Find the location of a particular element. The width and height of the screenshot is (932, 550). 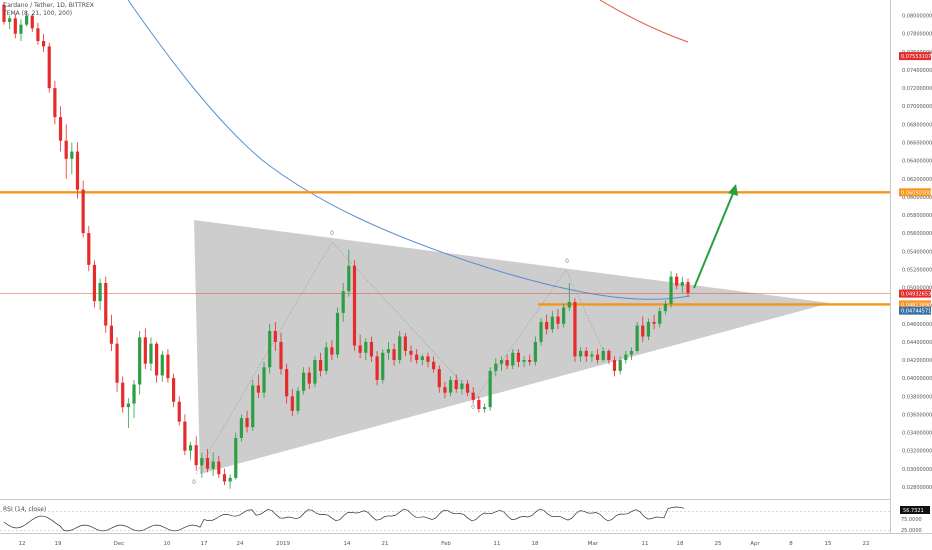

time-tick-label: 25 is located at coordinates (718, 544).